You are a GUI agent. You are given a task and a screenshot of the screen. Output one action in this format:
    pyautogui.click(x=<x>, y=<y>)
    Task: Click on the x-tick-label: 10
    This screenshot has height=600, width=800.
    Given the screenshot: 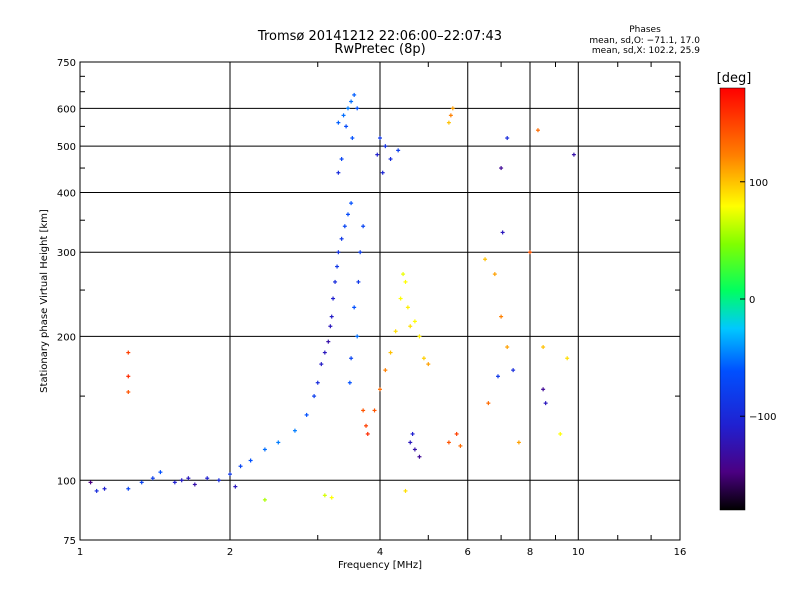 What is the action you would take?
    pyautogui.click(x=578, y=552)
    